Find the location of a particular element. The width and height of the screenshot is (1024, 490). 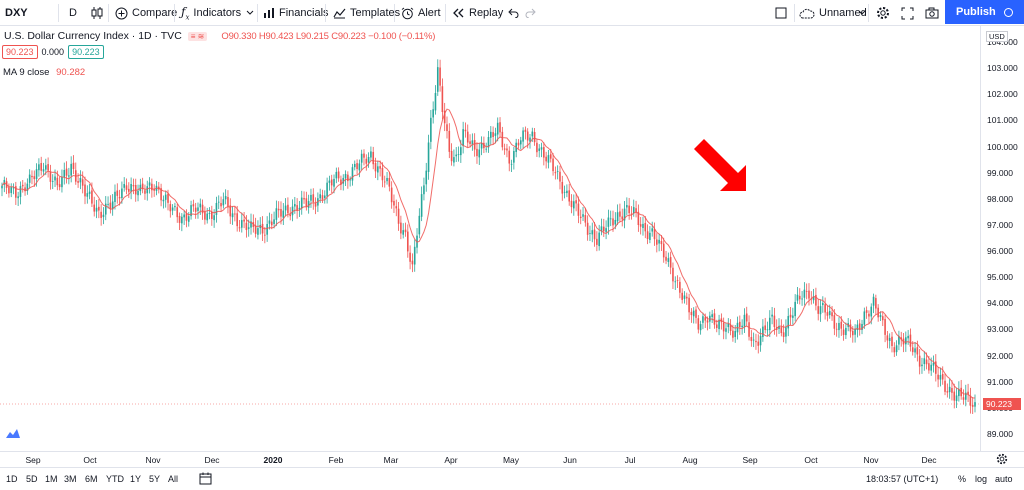

gear-icon is located at coordinates (1002, 459).